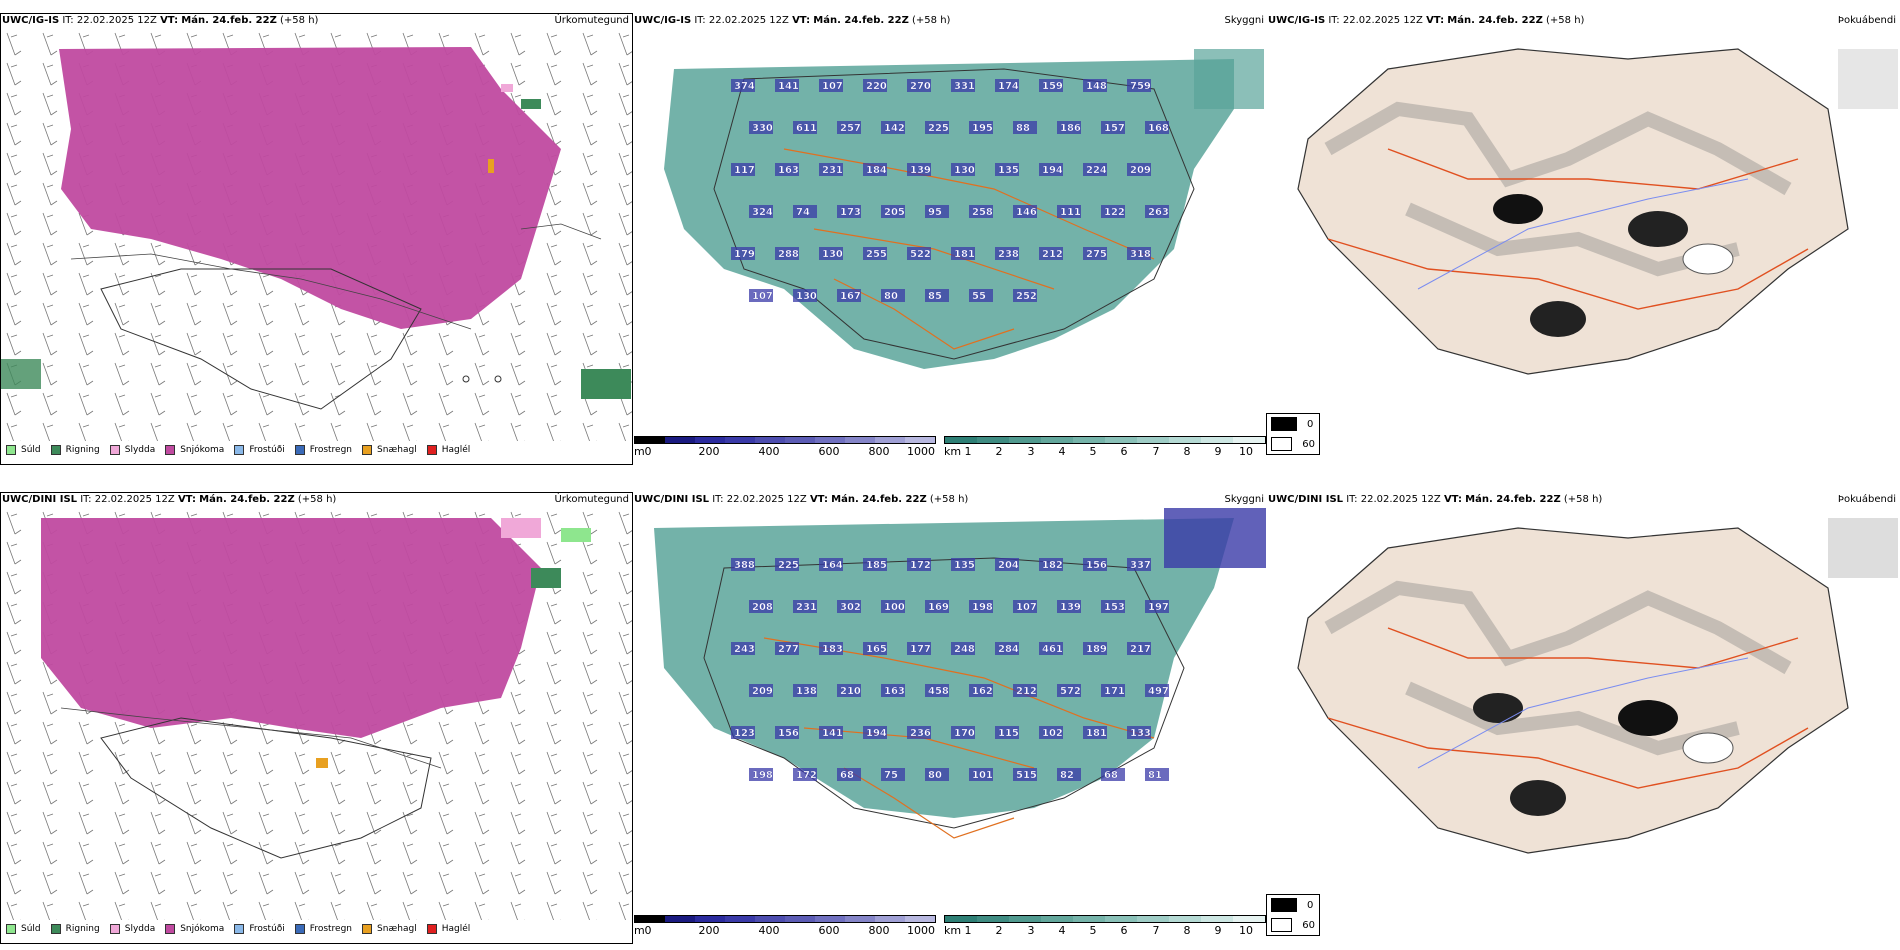 This screenshot has height=950, width=1900. I want to click on colorbar-tick: 7, so click(1156, 930).